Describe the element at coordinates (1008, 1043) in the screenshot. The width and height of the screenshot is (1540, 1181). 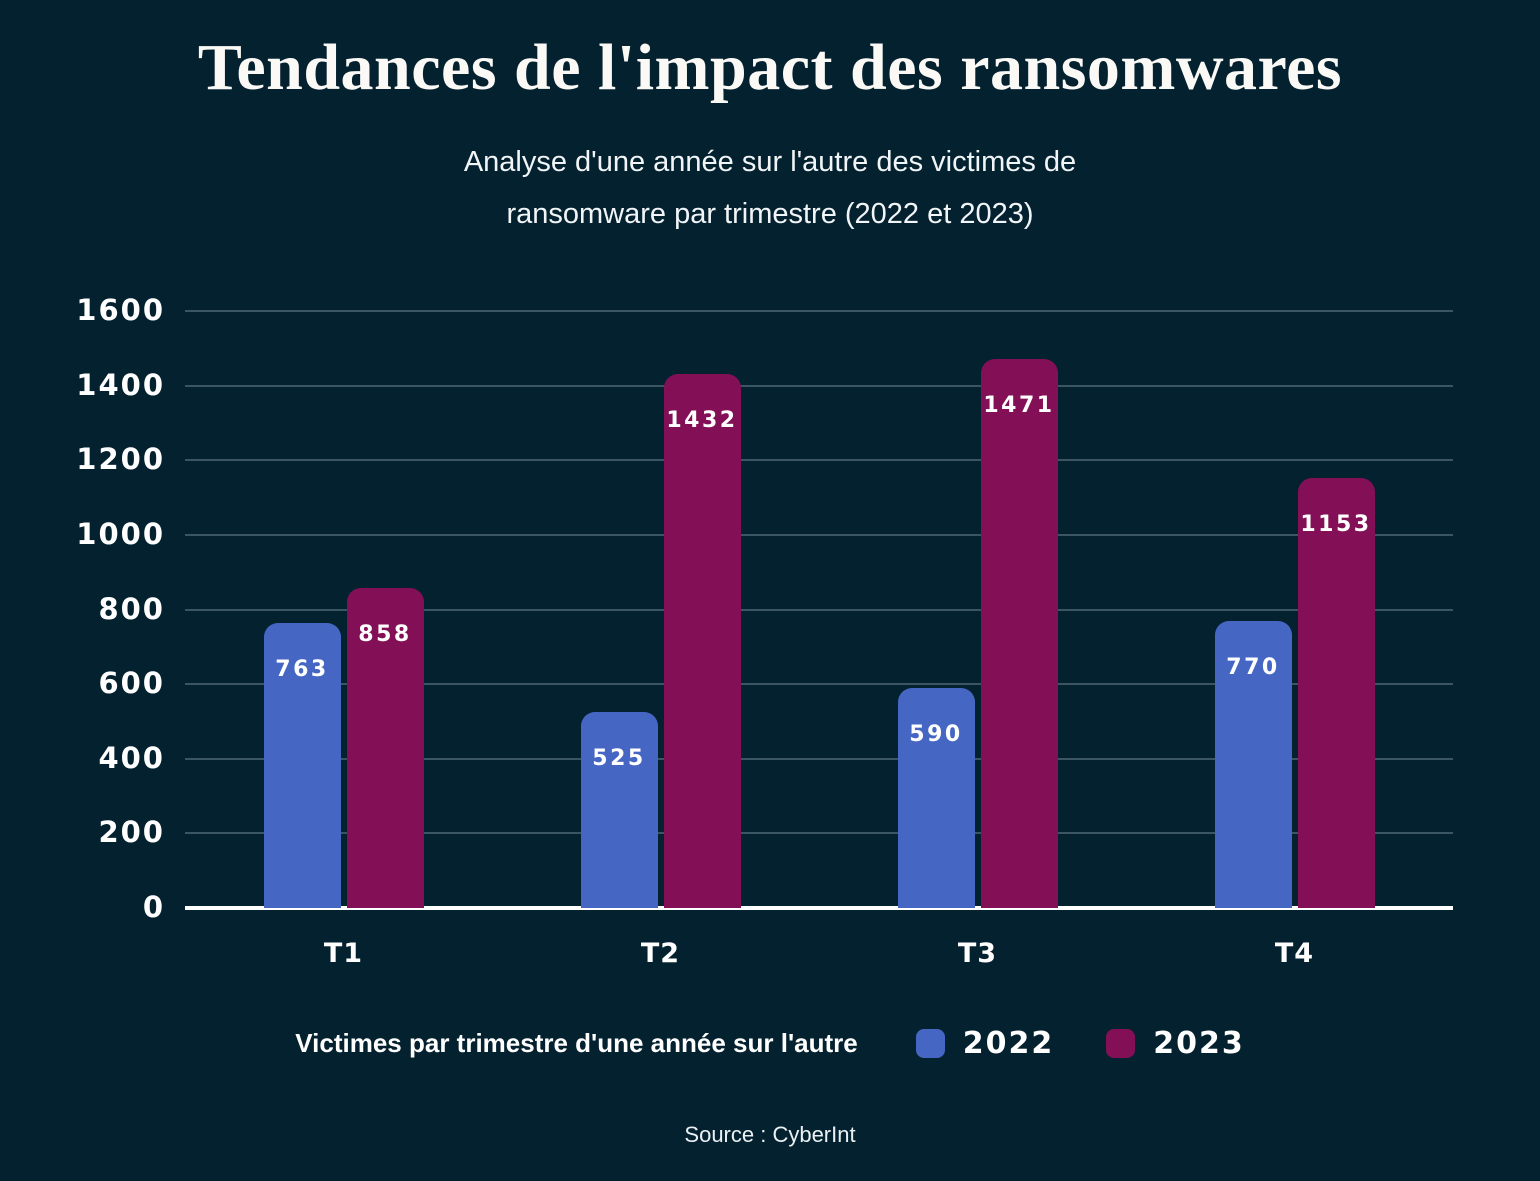
I see `legend-item-2022-label: 2022` at that location.